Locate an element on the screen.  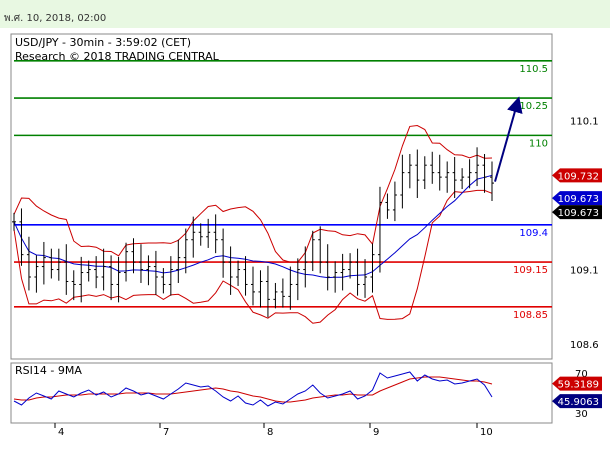
y-tick-label-0: 108.6 is located at coordinates (584, 345).